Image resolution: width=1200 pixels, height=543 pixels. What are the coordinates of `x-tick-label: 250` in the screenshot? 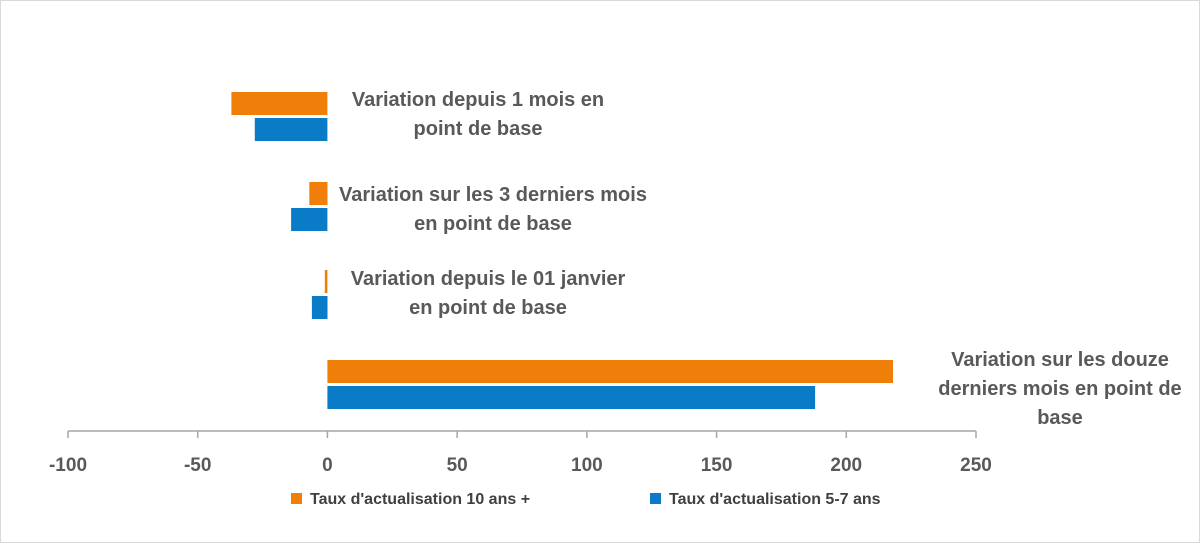 It's located at (976, 465).